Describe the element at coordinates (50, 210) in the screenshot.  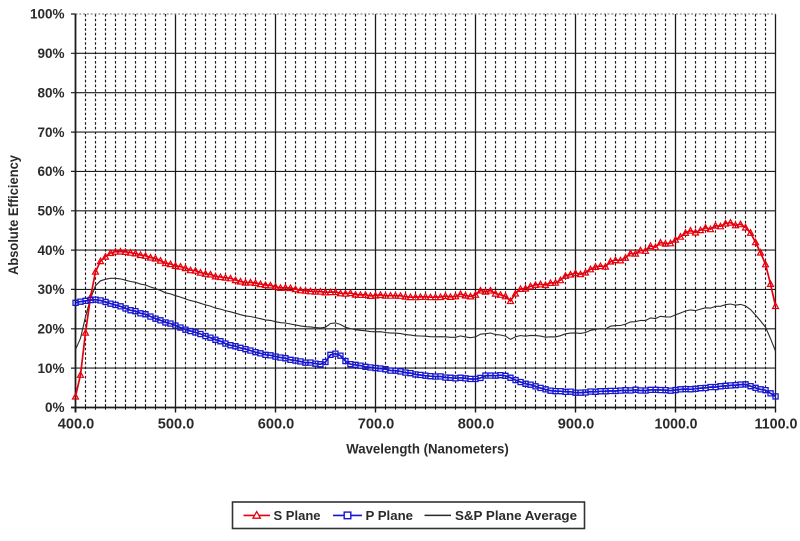
I see `svg-text: 50%` at that location.